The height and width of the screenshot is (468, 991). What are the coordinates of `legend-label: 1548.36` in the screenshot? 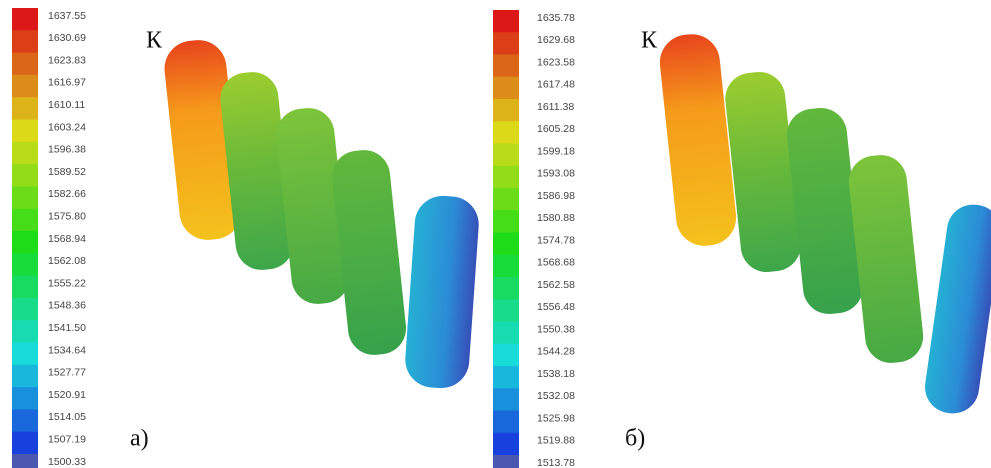 It's located at (67, 306).